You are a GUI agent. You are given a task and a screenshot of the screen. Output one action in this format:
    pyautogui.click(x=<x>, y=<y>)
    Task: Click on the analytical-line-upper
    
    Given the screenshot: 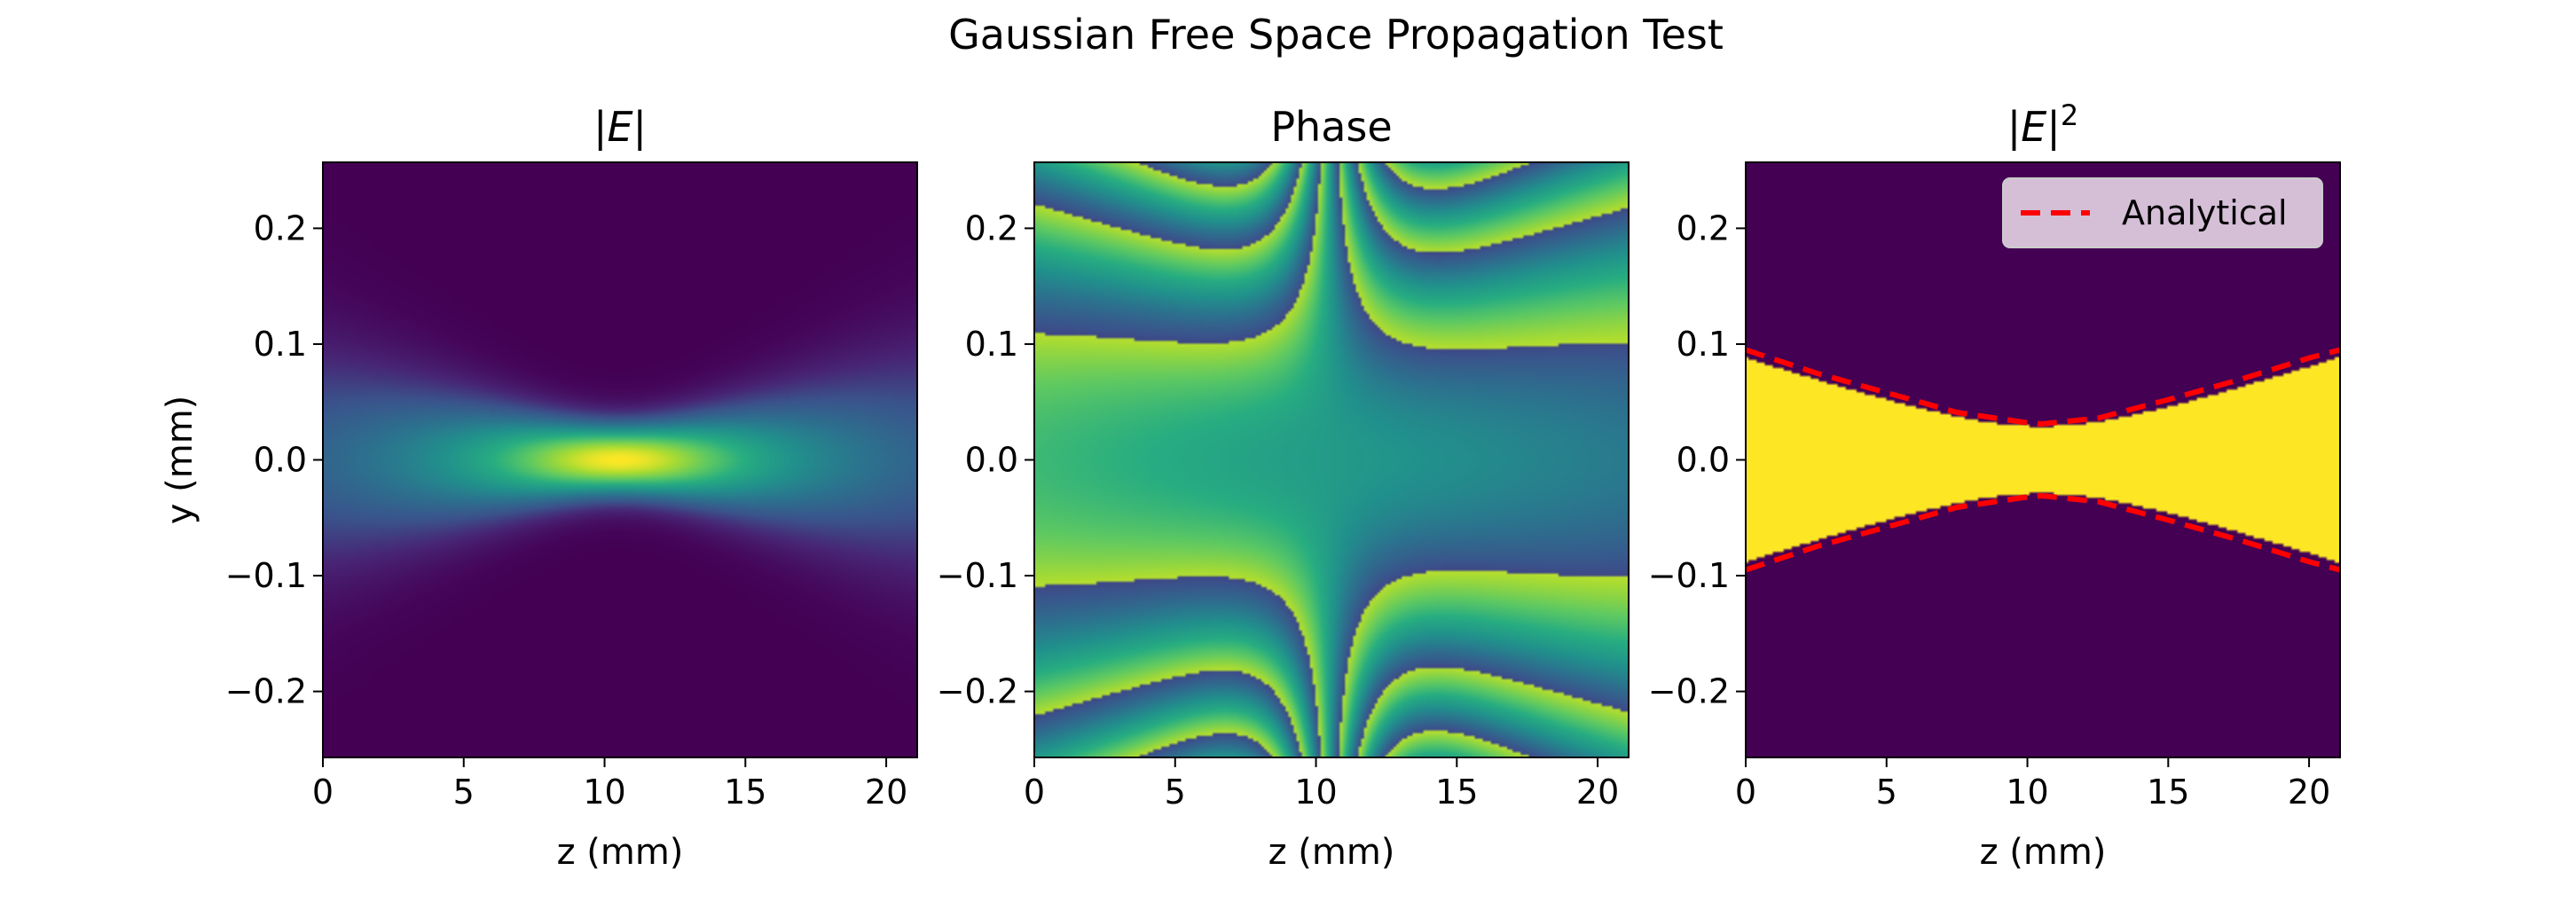 What is the action you would take?
    pyautogui.click(x=2043, y=387)
    